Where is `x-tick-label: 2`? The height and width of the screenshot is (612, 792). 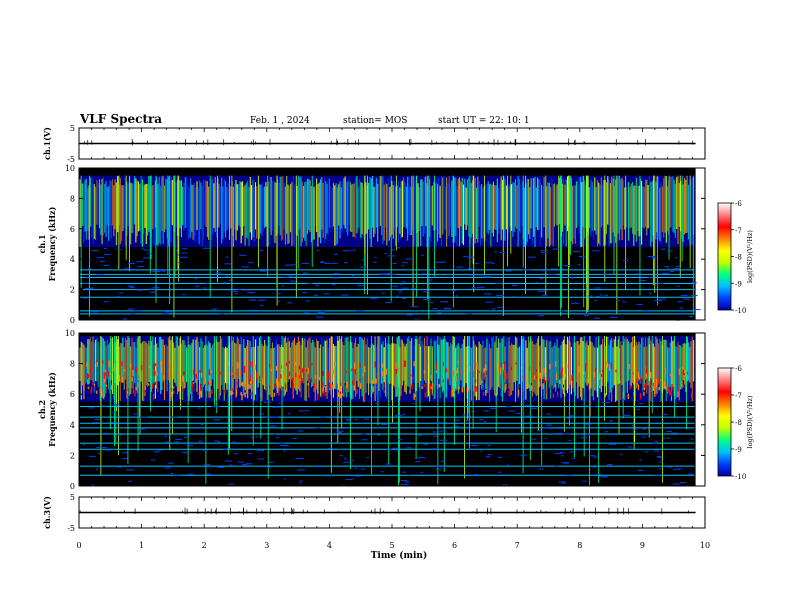
x-tick-label: 2 is located at coordinates (204, 545).